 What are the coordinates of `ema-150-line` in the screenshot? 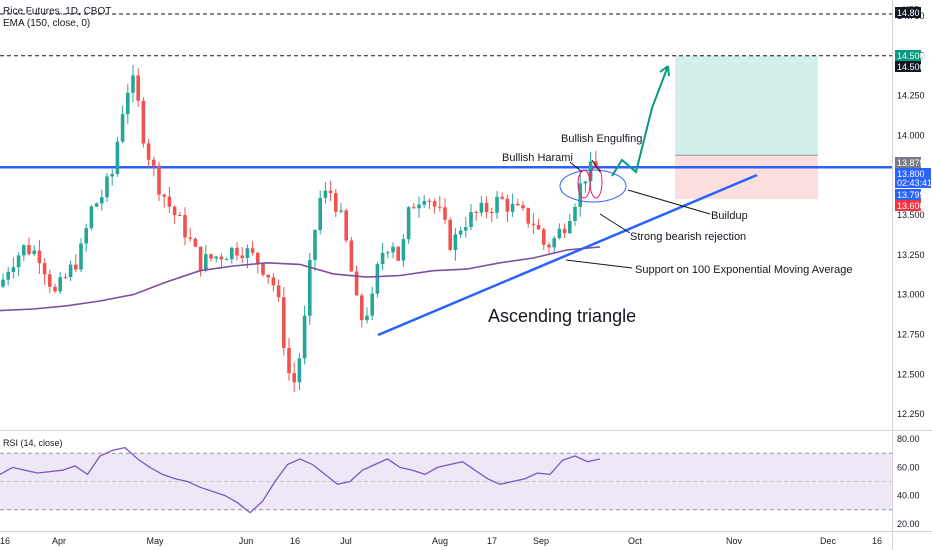 It's located at (300, 279).